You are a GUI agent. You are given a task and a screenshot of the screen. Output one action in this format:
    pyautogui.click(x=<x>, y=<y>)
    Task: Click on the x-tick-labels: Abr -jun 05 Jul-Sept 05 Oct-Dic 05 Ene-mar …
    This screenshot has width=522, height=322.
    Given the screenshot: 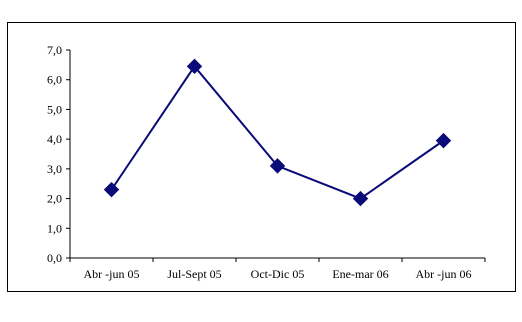 What is the action you would take?
    pyautogui.click(x=278, y=274)
    